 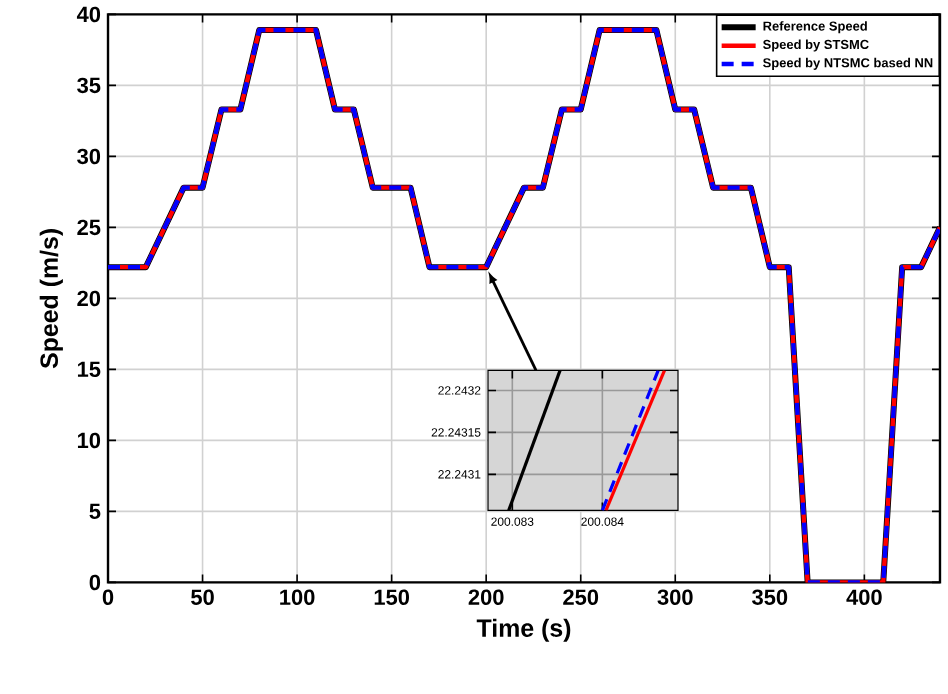 What do you see at coordinates (581, 597) in the screenshot?
I see `x-tick-label: 250` at bounding box center [581, 597].